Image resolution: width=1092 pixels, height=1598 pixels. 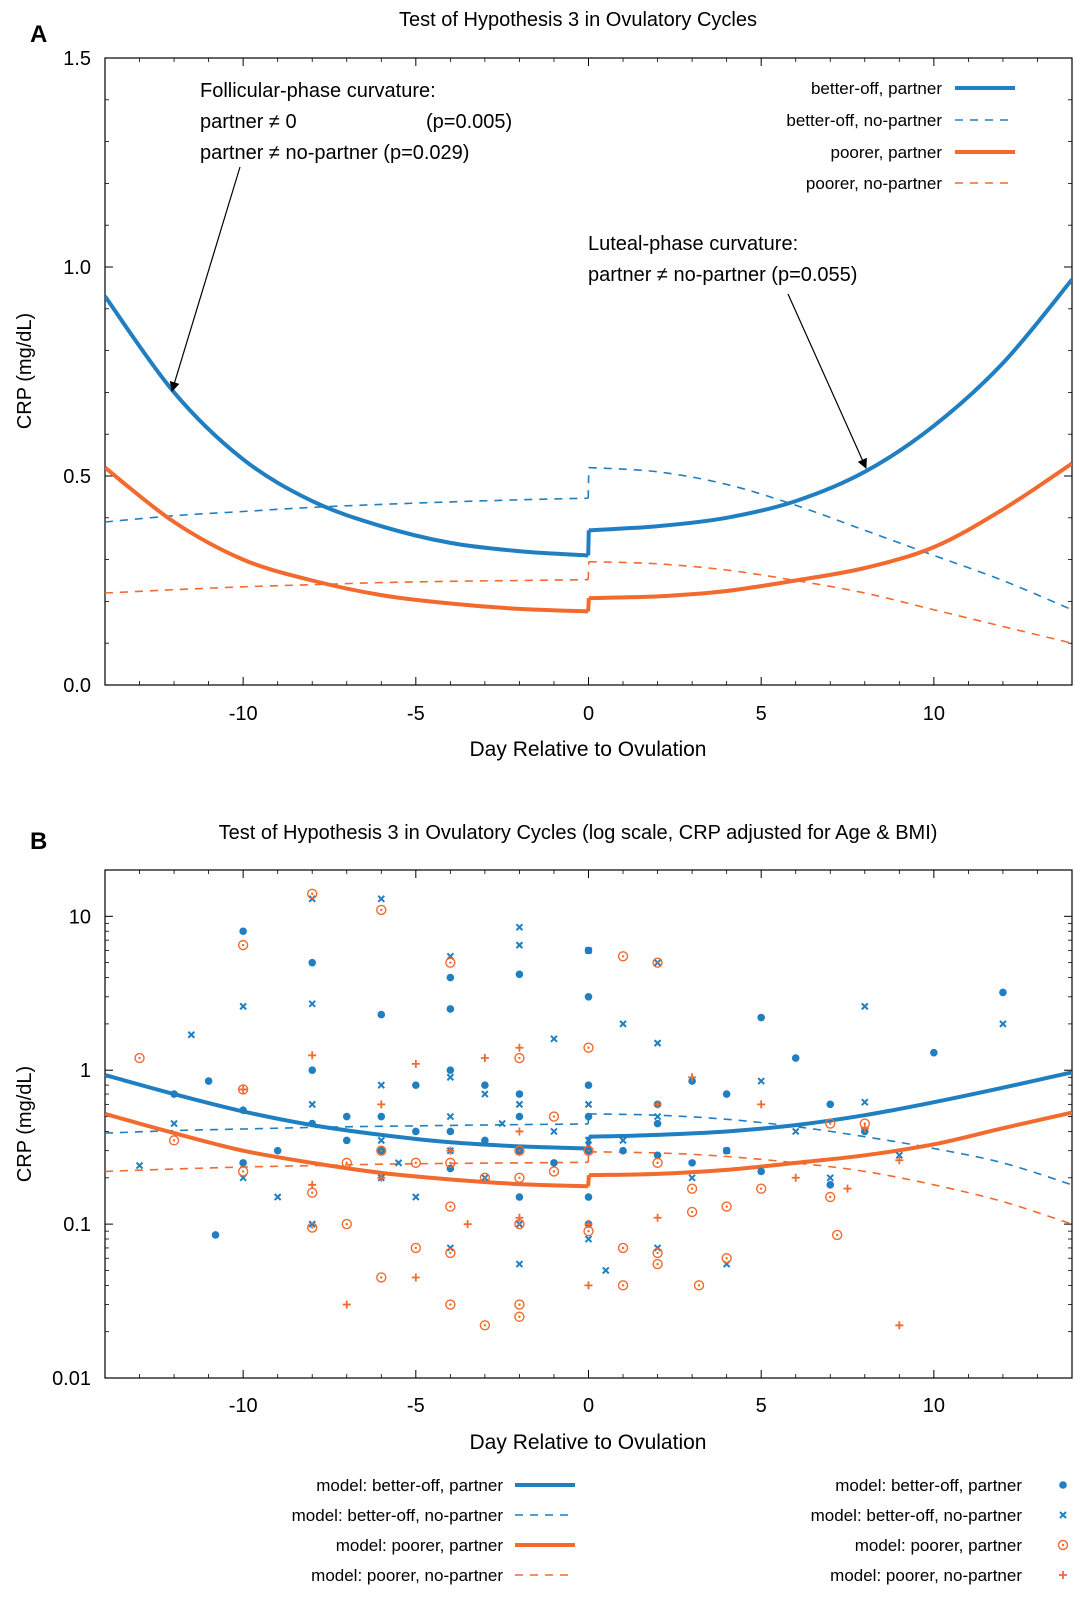 I want to click on legend-a-label-3: poorer, partner, so click(x=886, y=152).